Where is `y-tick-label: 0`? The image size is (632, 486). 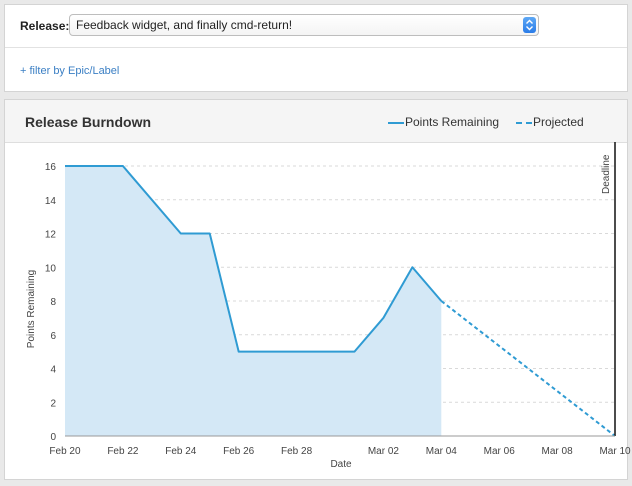
y-tick-label: 0 is located at coordinates (53, 437).